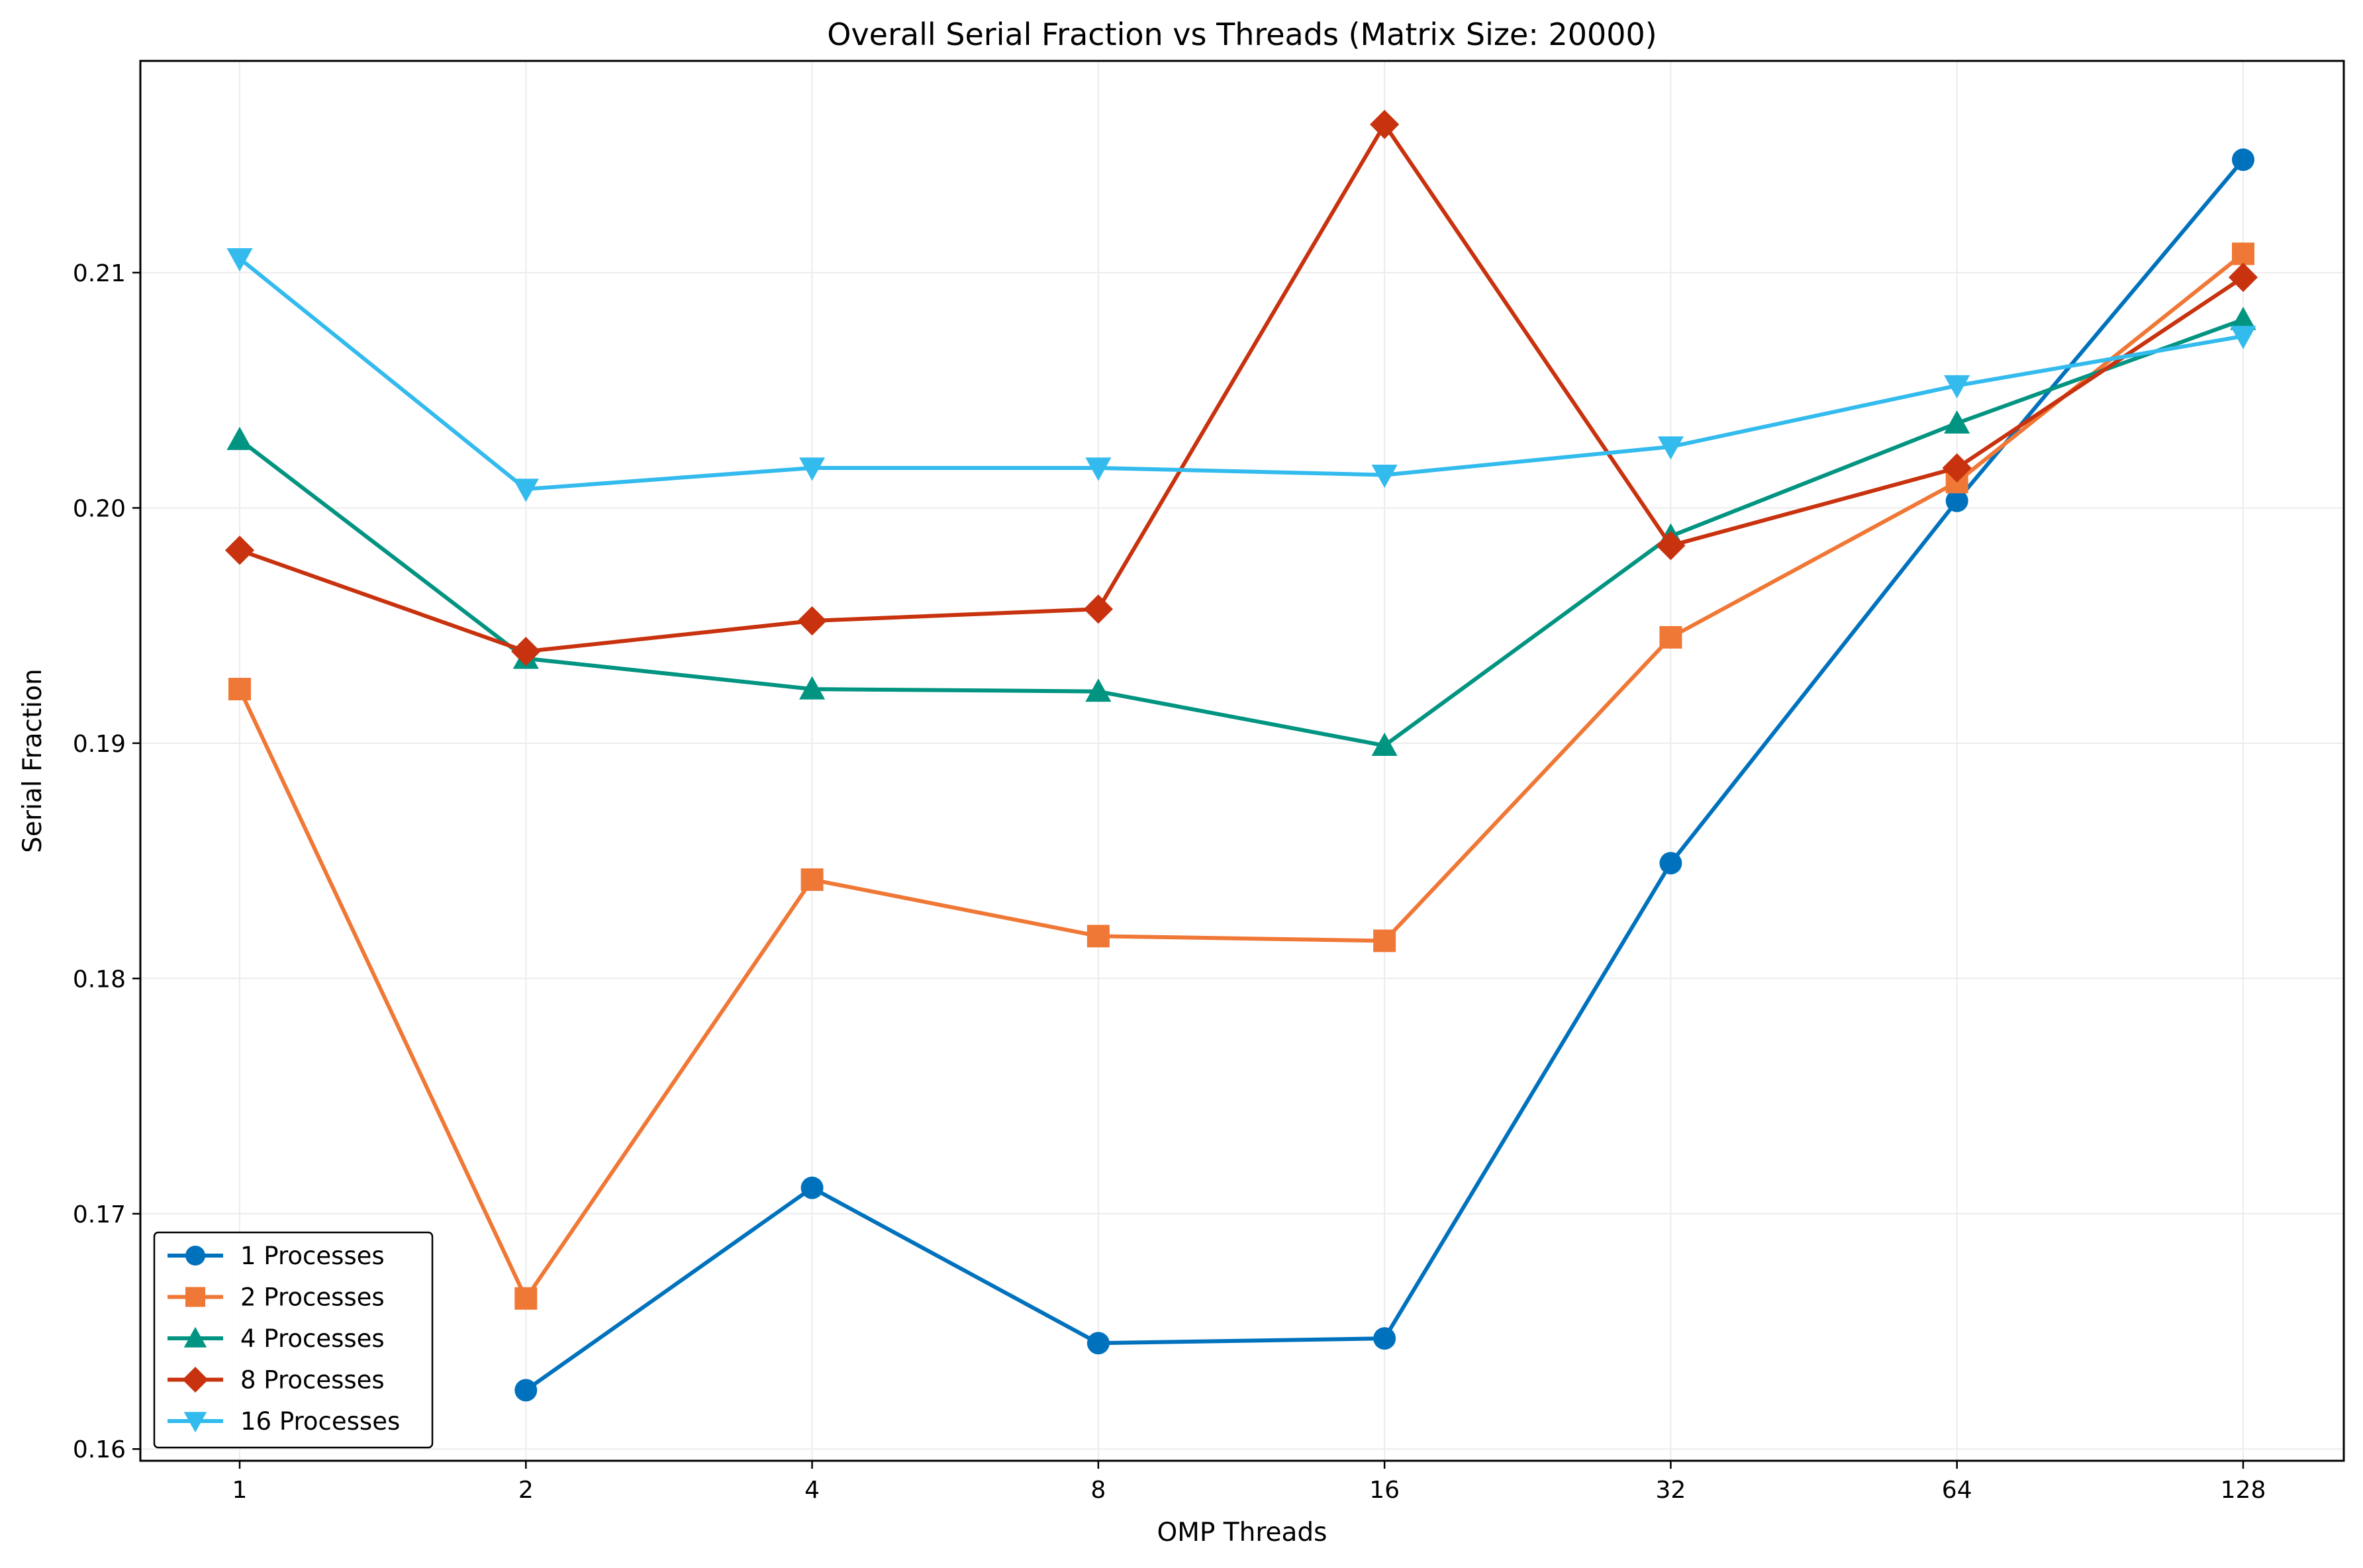 The image size is (2363, 1568). I want to click on legend-label: 2 Processes, so click(312, 1297).